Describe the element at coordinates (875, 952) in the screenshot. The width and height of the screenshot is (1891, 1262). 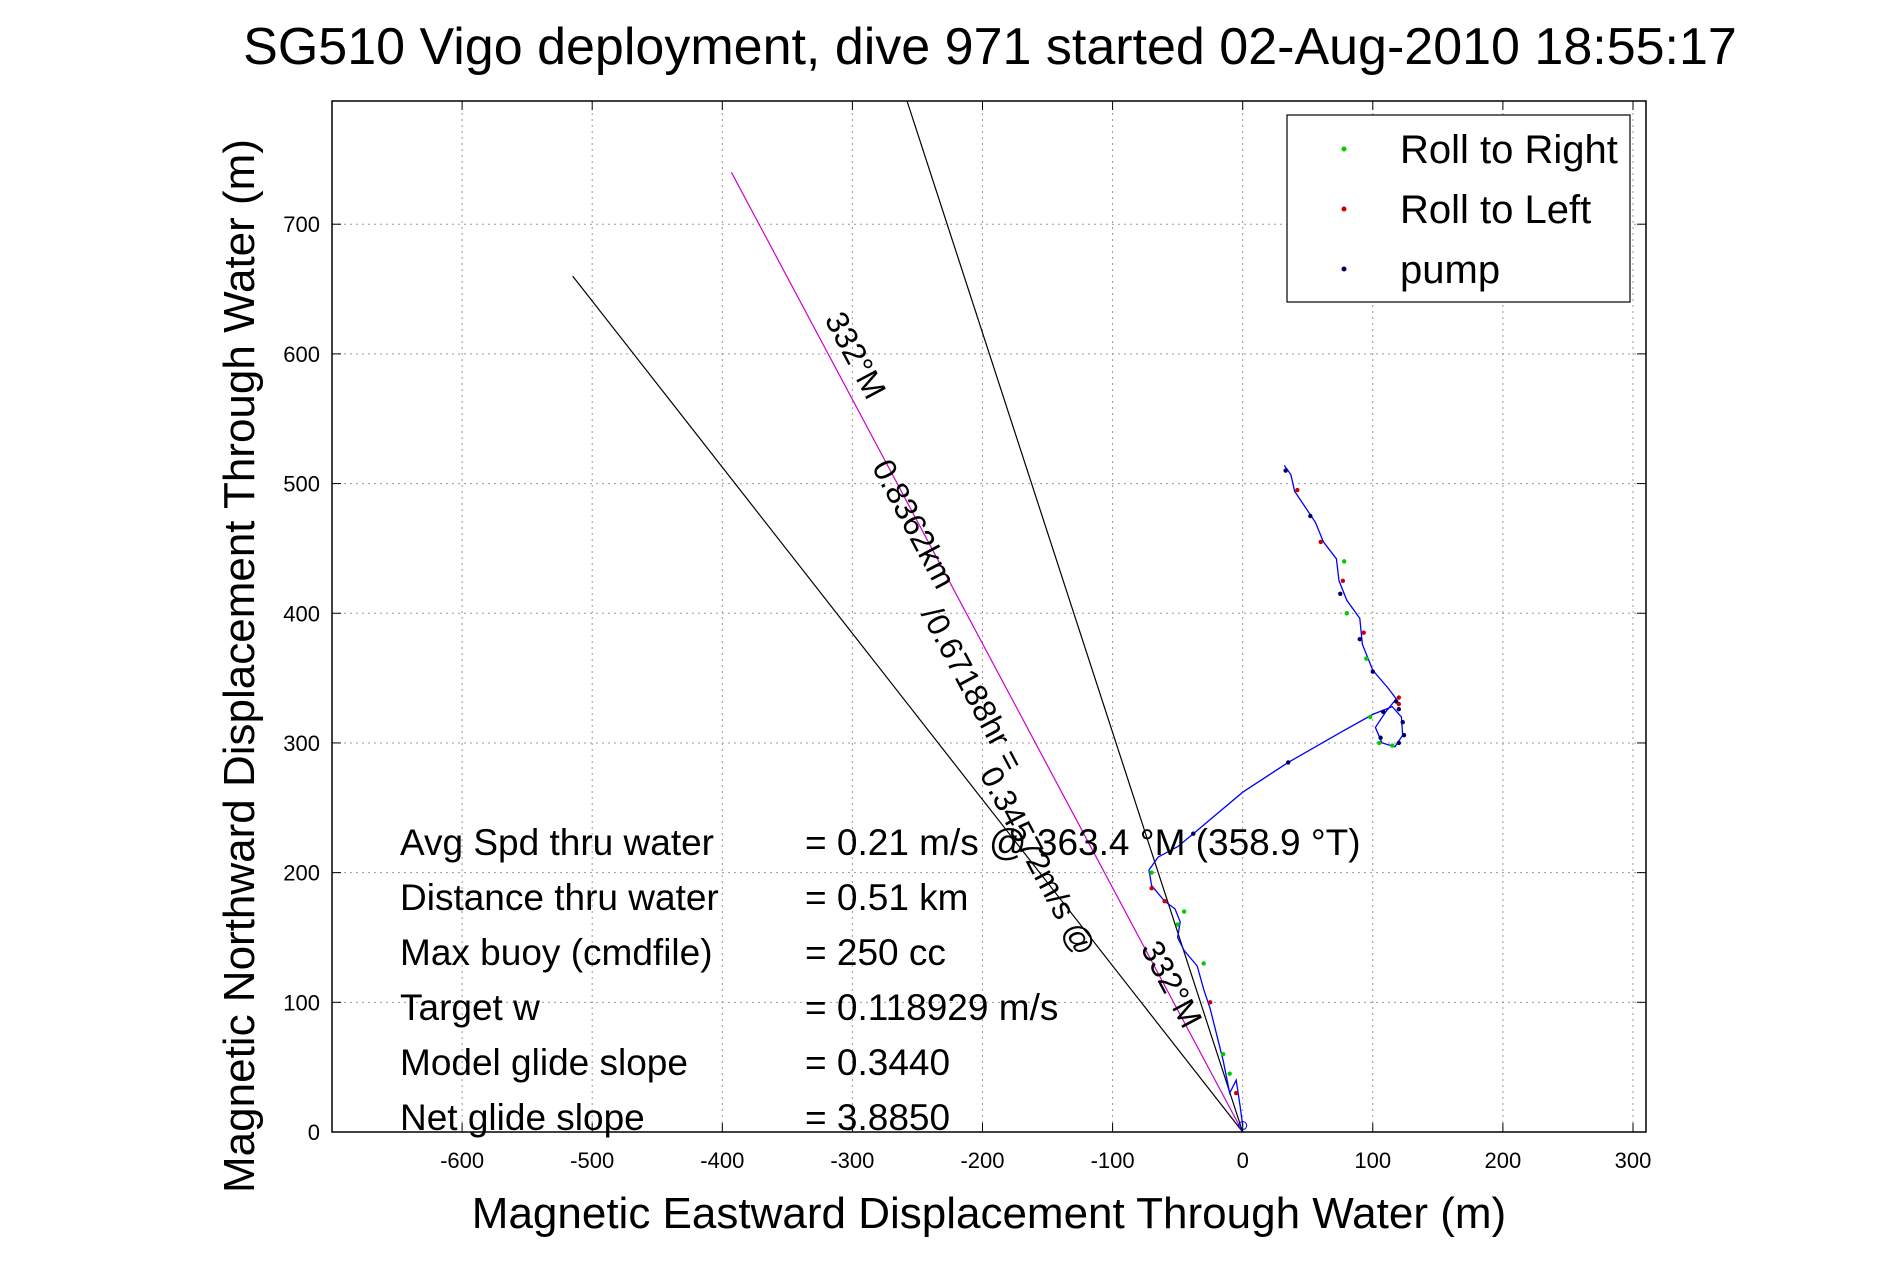
I see `stat-value: = 250 cc` at that location.